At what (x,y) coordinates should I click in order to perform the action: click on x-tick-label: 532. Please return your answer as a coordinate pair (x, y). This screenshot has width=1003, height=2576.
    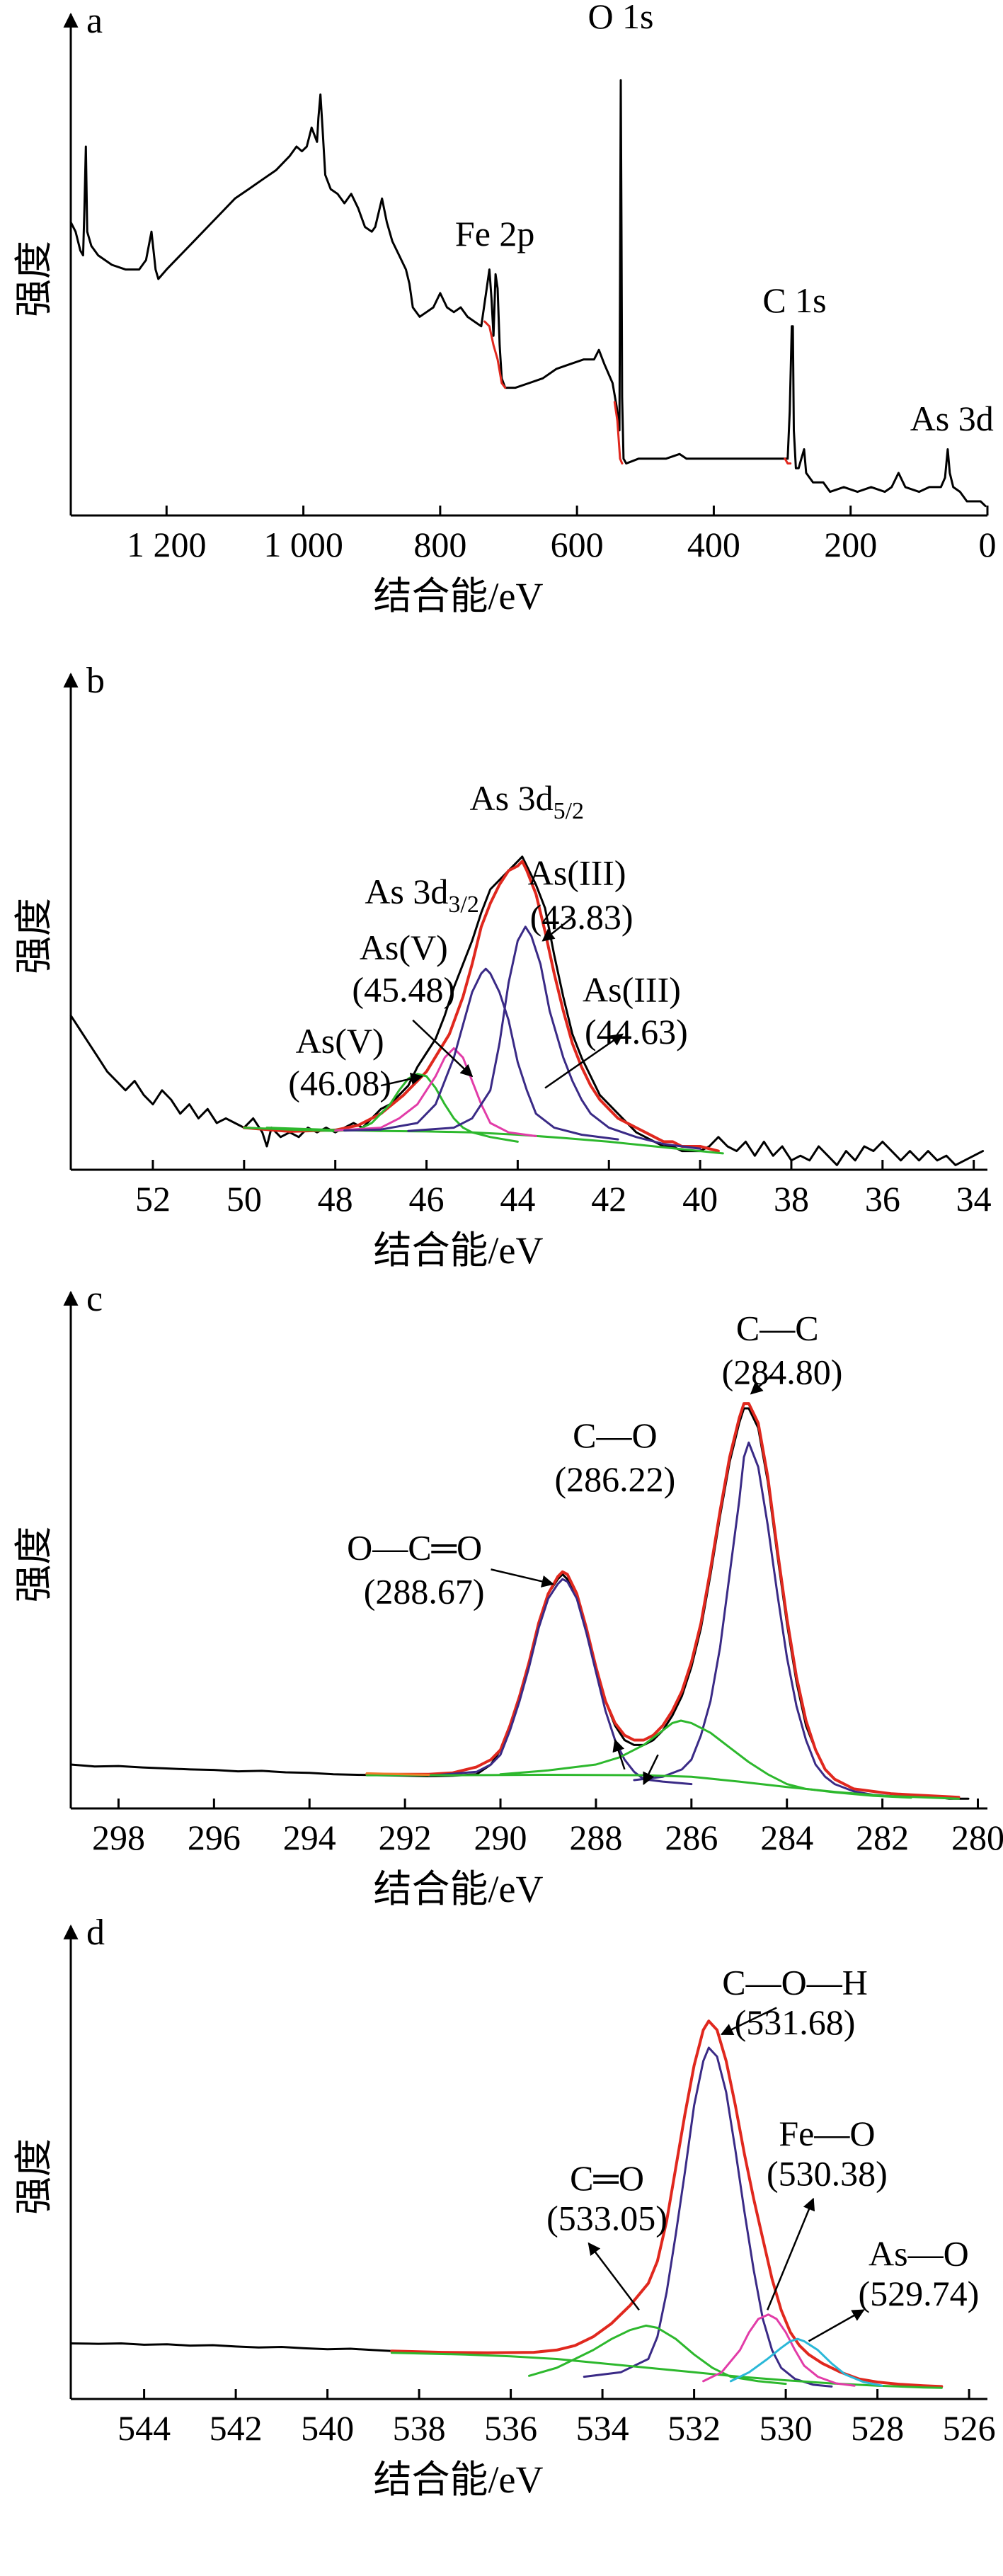
    Looking at the image, I should click on (694, 2428).